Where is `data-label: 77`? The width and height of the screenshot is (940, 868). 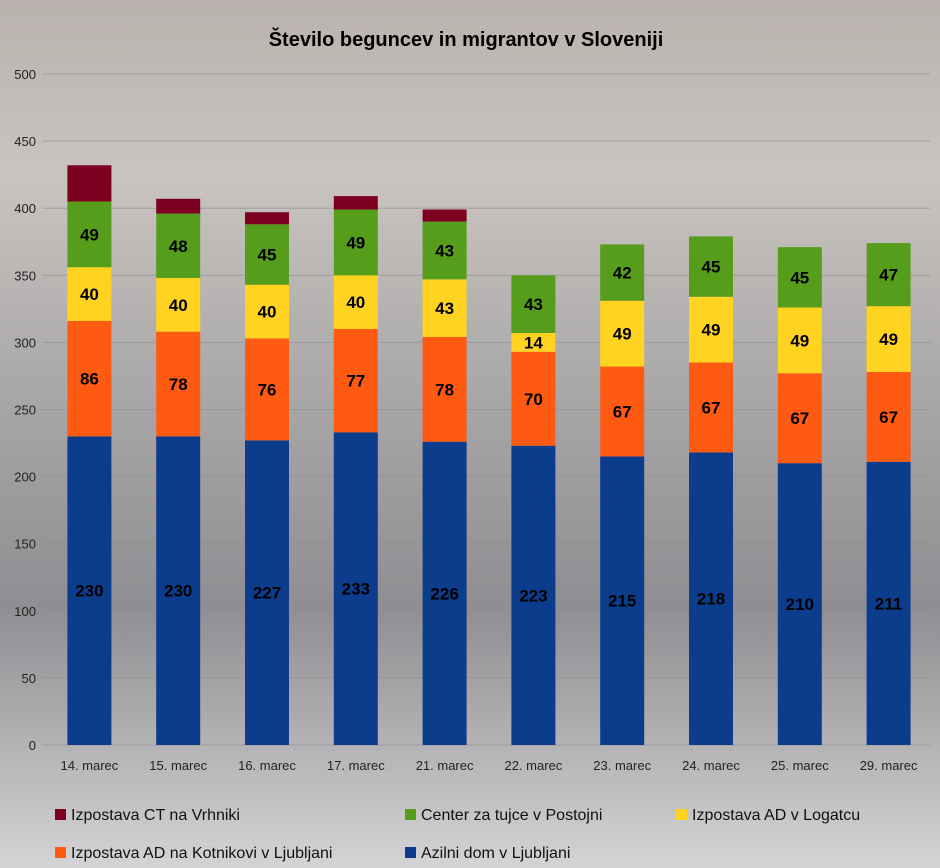 data-label: 77 is located at coordinates (355, 381).